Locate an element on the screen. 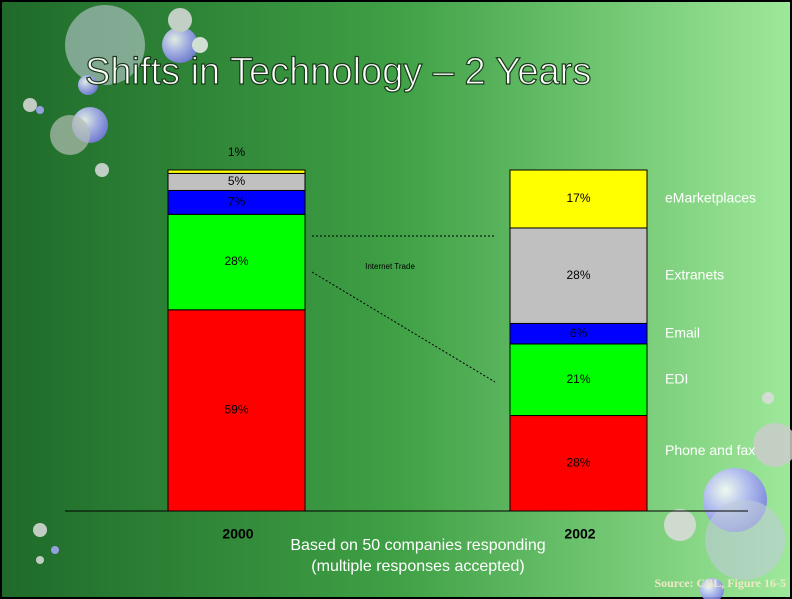  source: Source: CBL, Figure 16-5 is located at coordinates (720, 583).